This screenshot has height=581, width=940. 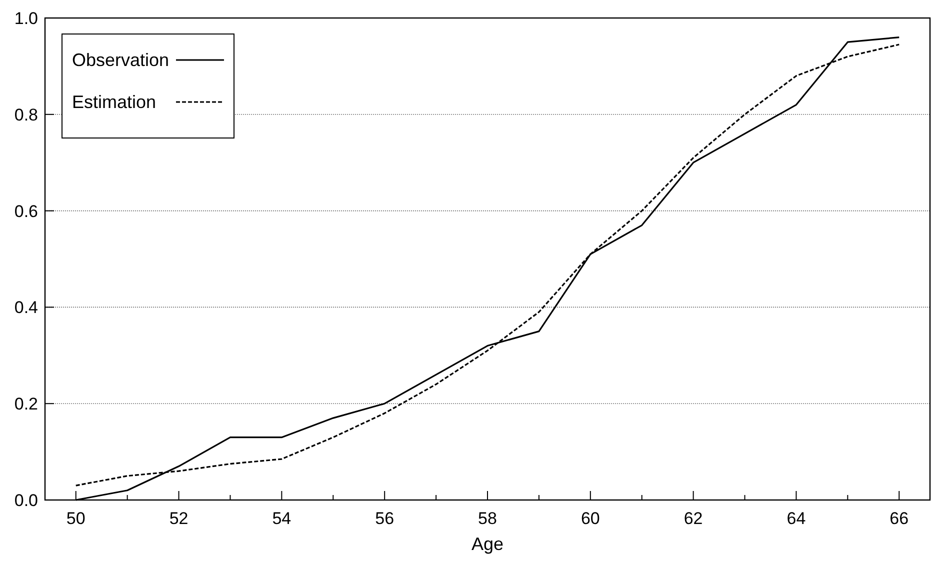 I want to click on y-tick-label: 0.0, so click(x=26, y=500).